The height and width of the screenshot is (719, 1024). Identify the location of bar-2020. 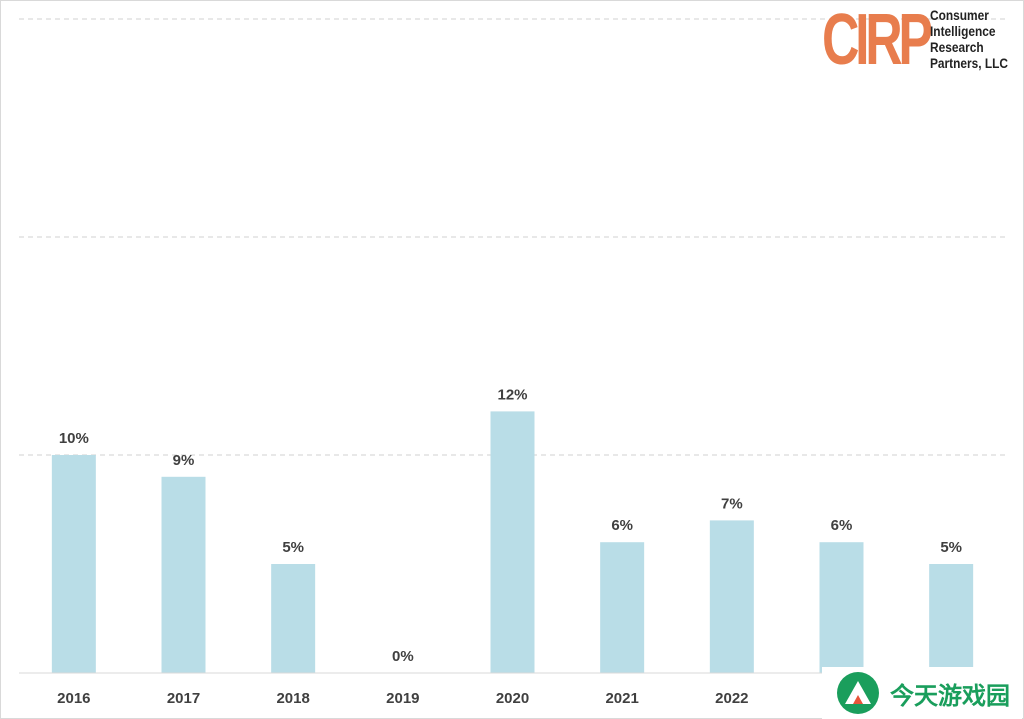
(512, 542).